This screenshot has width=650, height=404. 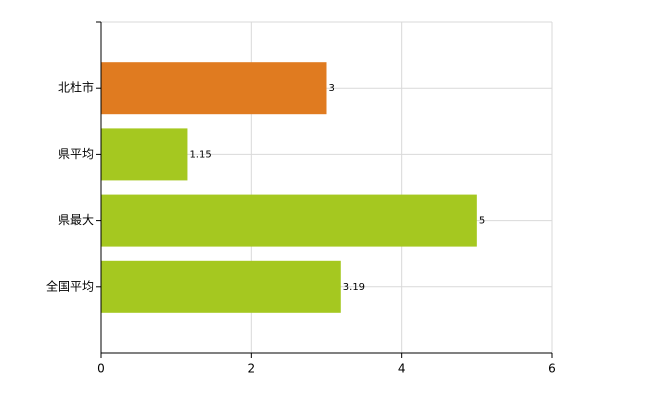 I want to click on x-tick-label: 0, so click(x=101, y=369).